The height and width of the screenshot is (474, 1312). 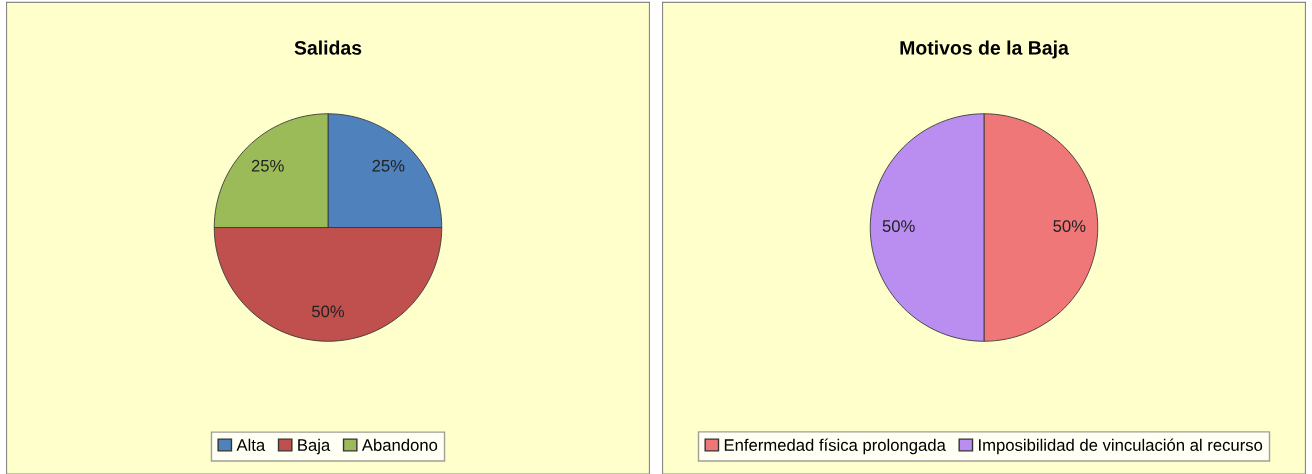 What do you see at coordinates (328, 47) in the screenshot?
I see `chart-title: Salidas` at bounding box center [328, 47].